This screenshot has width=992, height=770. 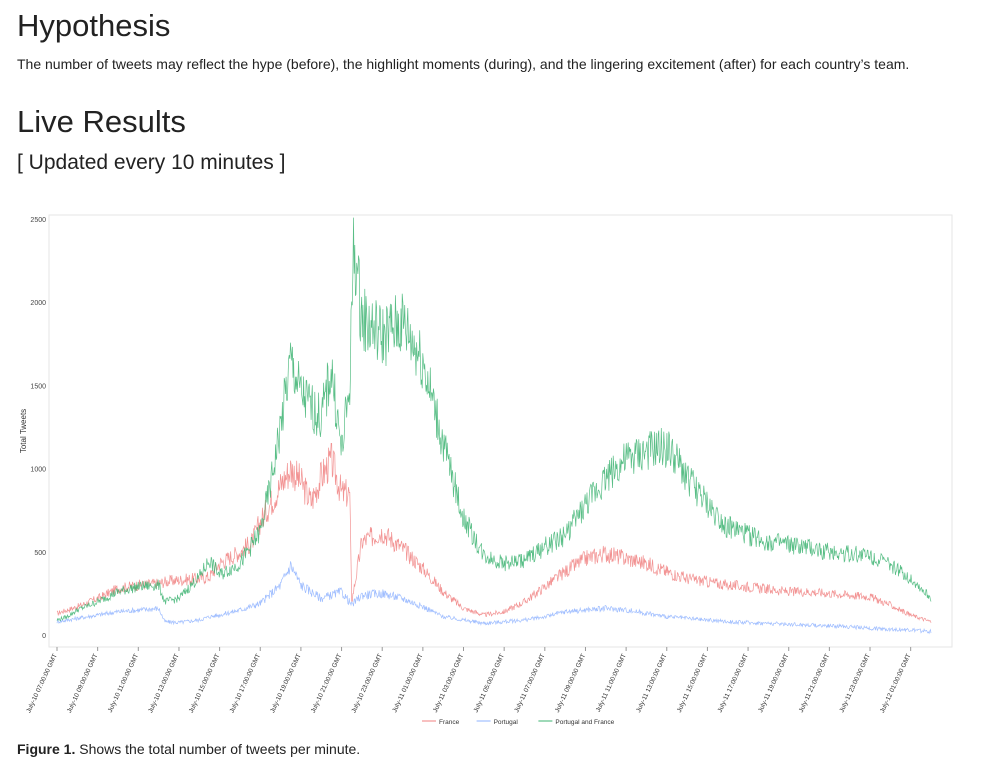 What do you see at coordinates (855, 683) in the screenshot?
I see `x-tick-label: July-11 23:00:00 GMT` at bounding box center [855, 683].